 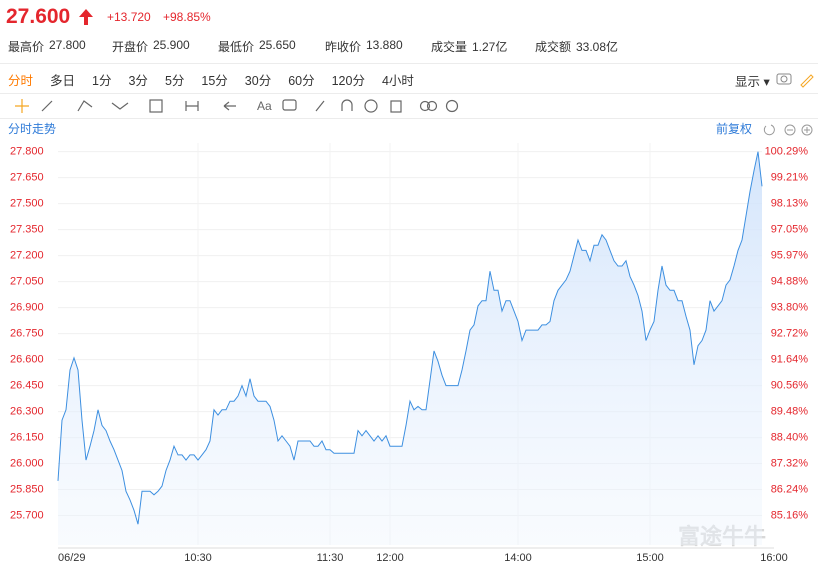 What do you see at coordinates (553, 47) in the screenshot?
I see `stat-label: 成交额` at bounding box center [553, 47].